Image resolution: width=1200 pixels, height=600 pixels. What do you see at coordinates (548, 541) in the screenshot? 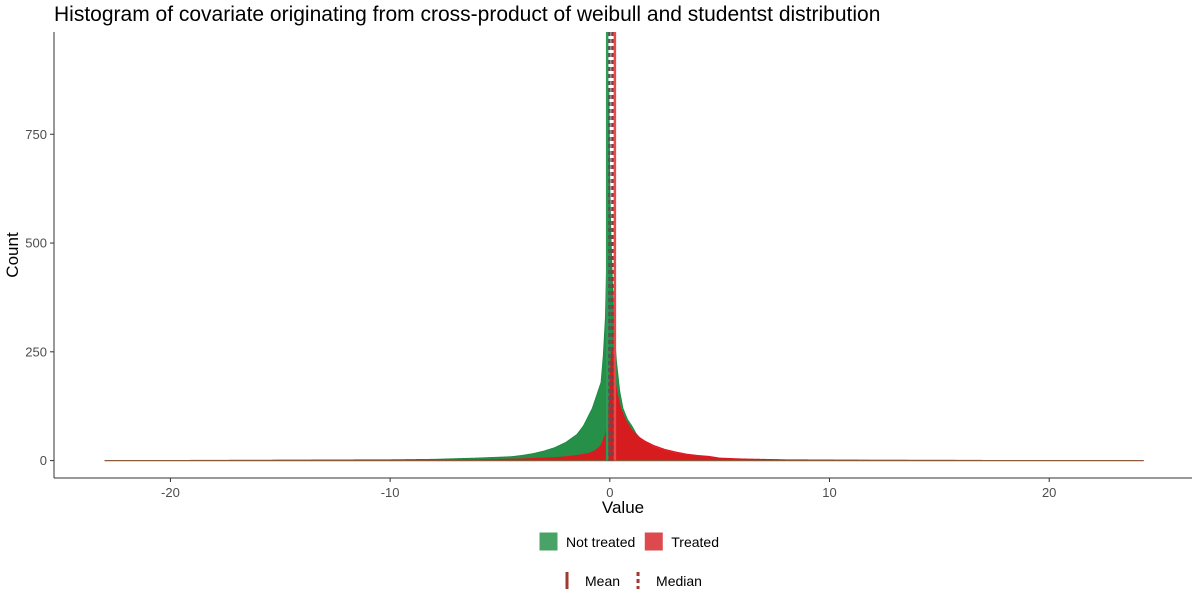
I see `legend-swatch-not-treated` at bounding box center [548, 541].